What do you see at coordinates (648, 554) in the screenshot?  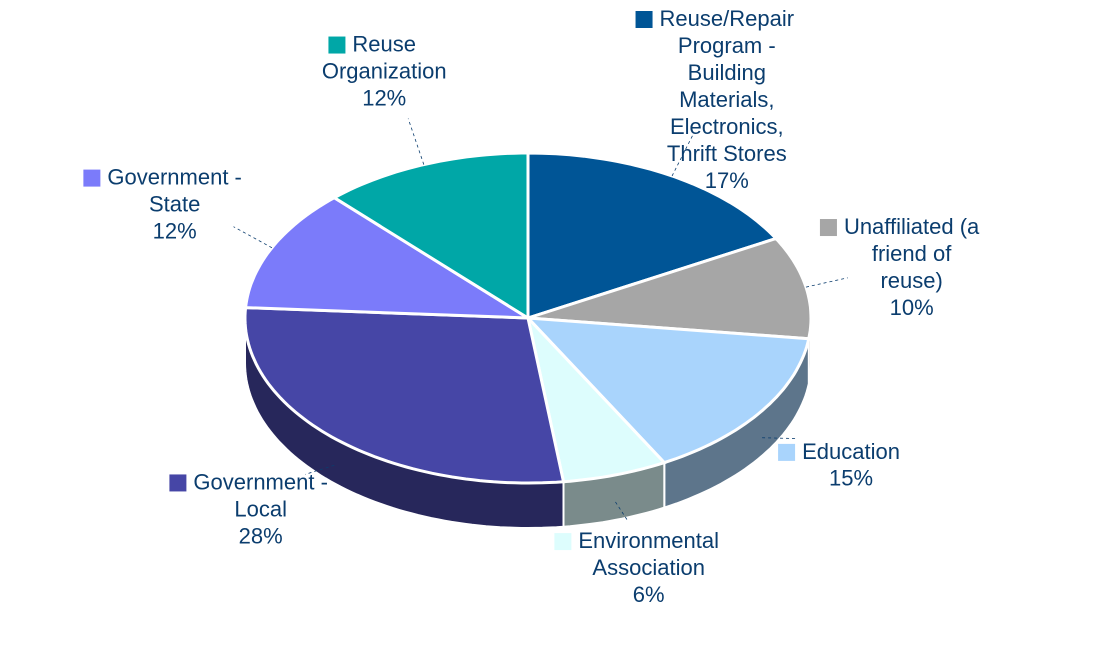 I see `slice-label: Environmental Association` at bounding box center [648, 554].